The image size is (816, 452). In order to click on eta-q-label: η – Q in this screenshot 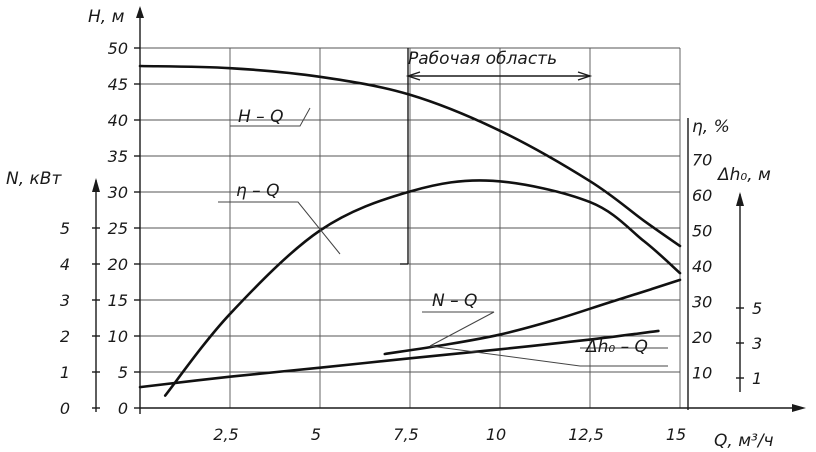, I will do `click(257, 191)`.